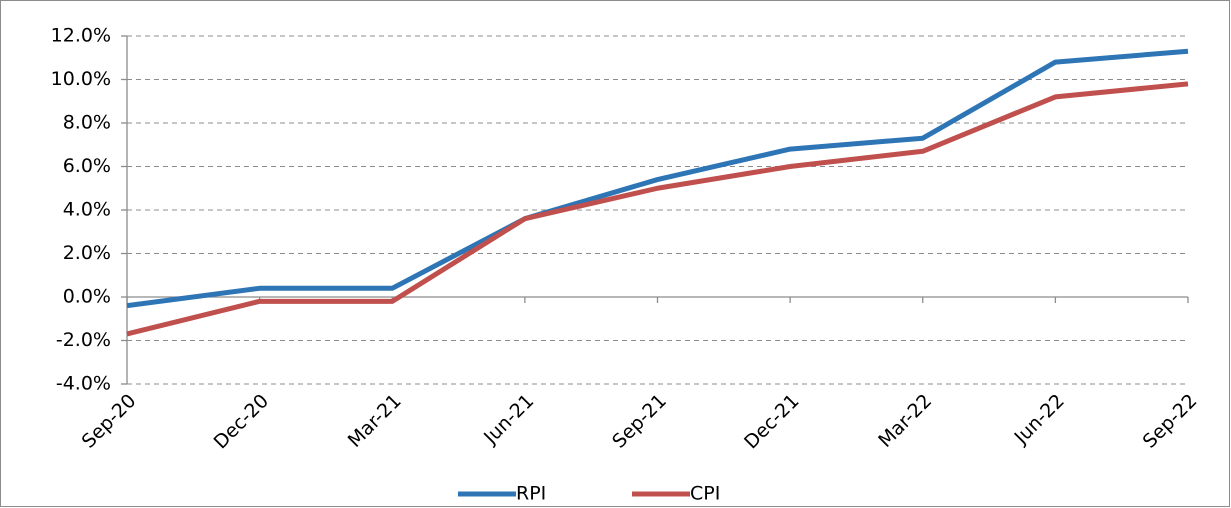  Describe the element at coordinates (87, 253) in the screenshot. I see `y-tick-label: 2.0%` at that location.